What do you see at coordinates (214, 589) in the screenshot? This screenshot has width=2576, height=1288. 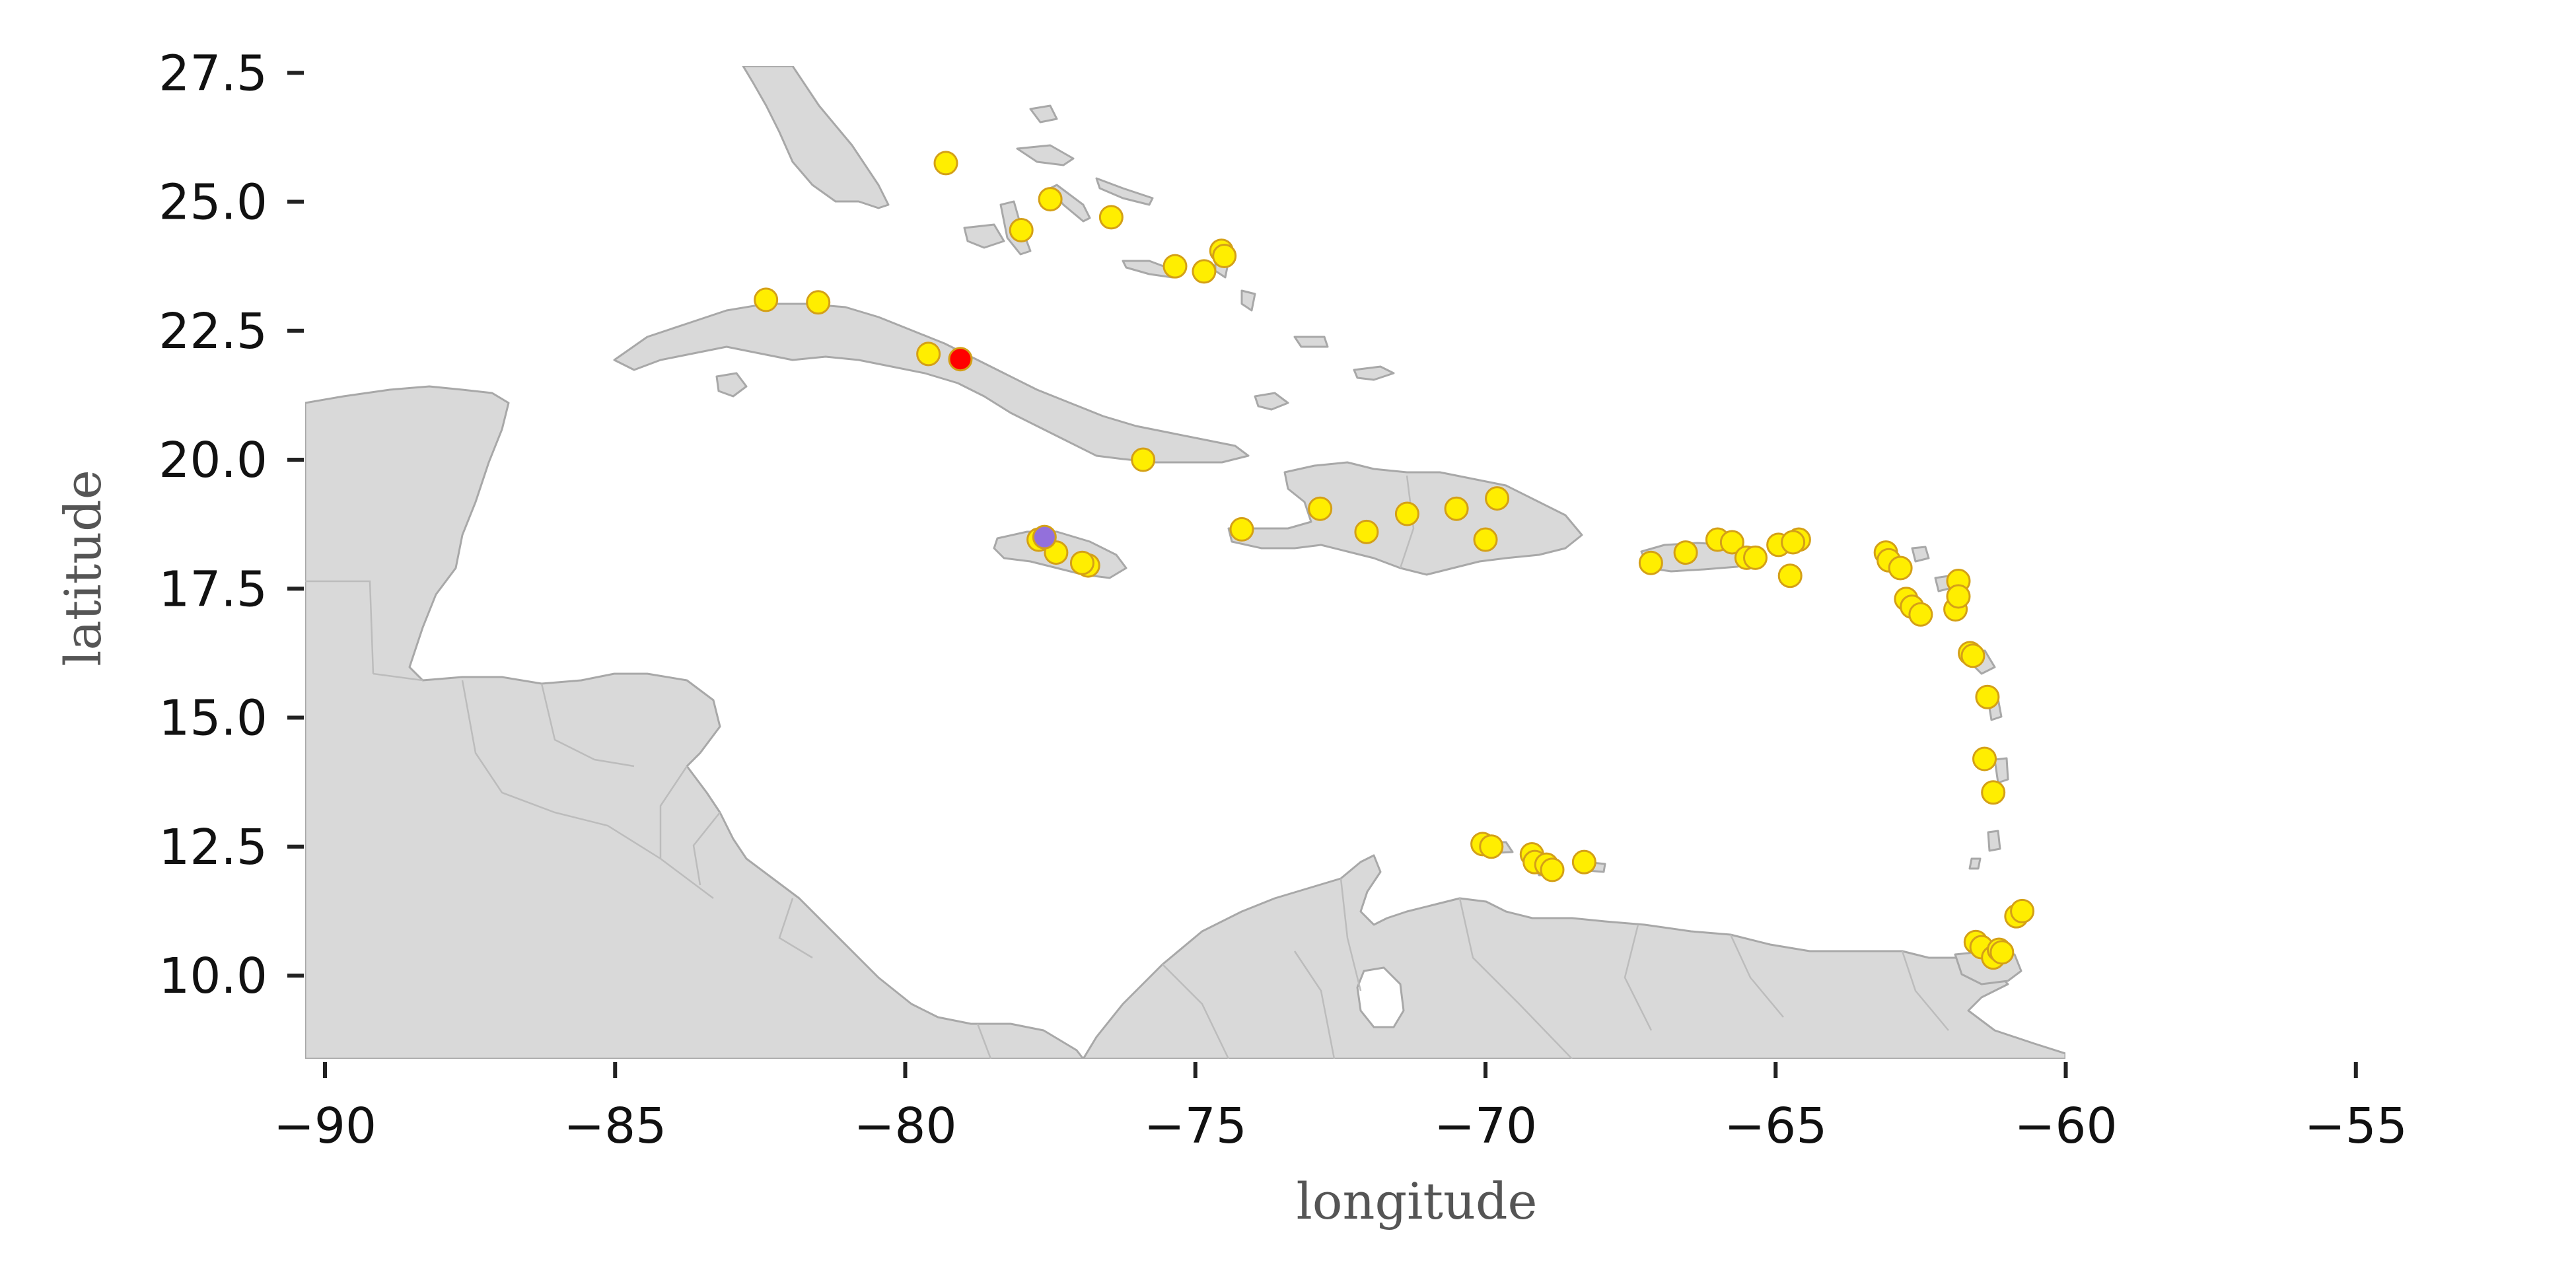 I see `y-tick-label: 17.5` at bounding box center [214, 589].